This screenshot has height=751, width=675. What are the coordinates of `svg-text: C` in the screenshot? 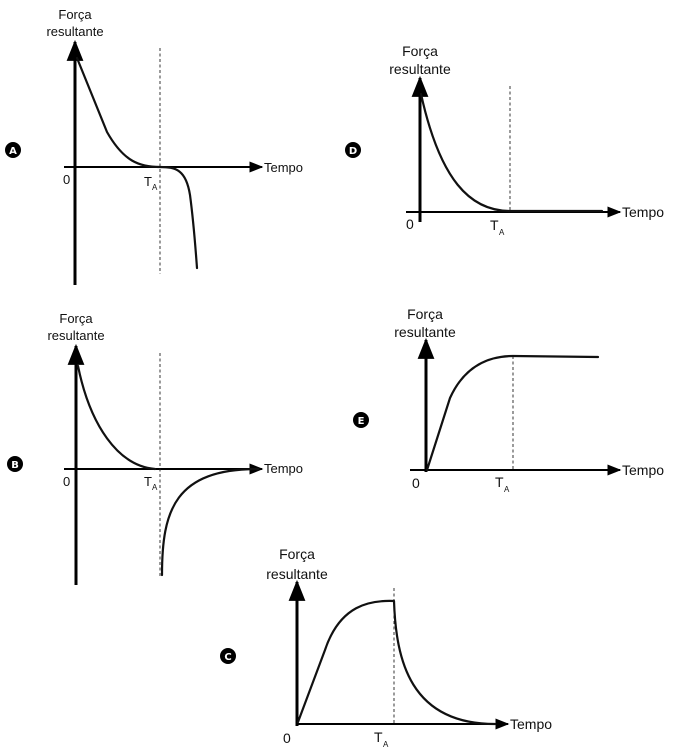 It's located at (227, 657).